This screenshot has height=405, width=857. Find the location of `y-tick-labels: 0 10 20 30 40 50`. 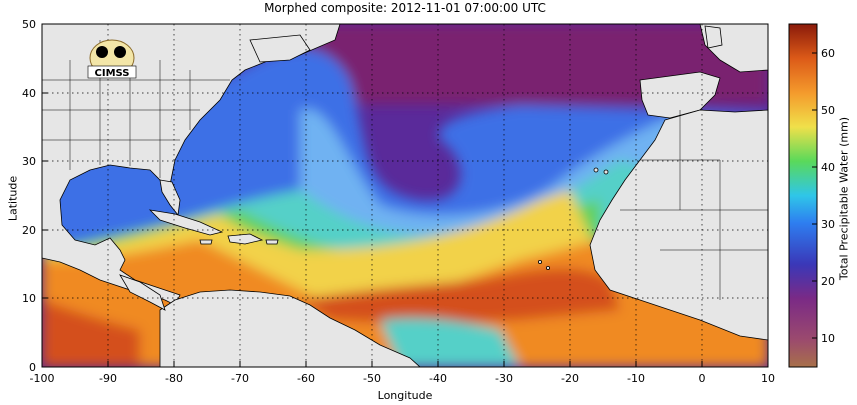

y-tick-labels: 0 10 20 30 40 50 is located at coordinates (29, 196).